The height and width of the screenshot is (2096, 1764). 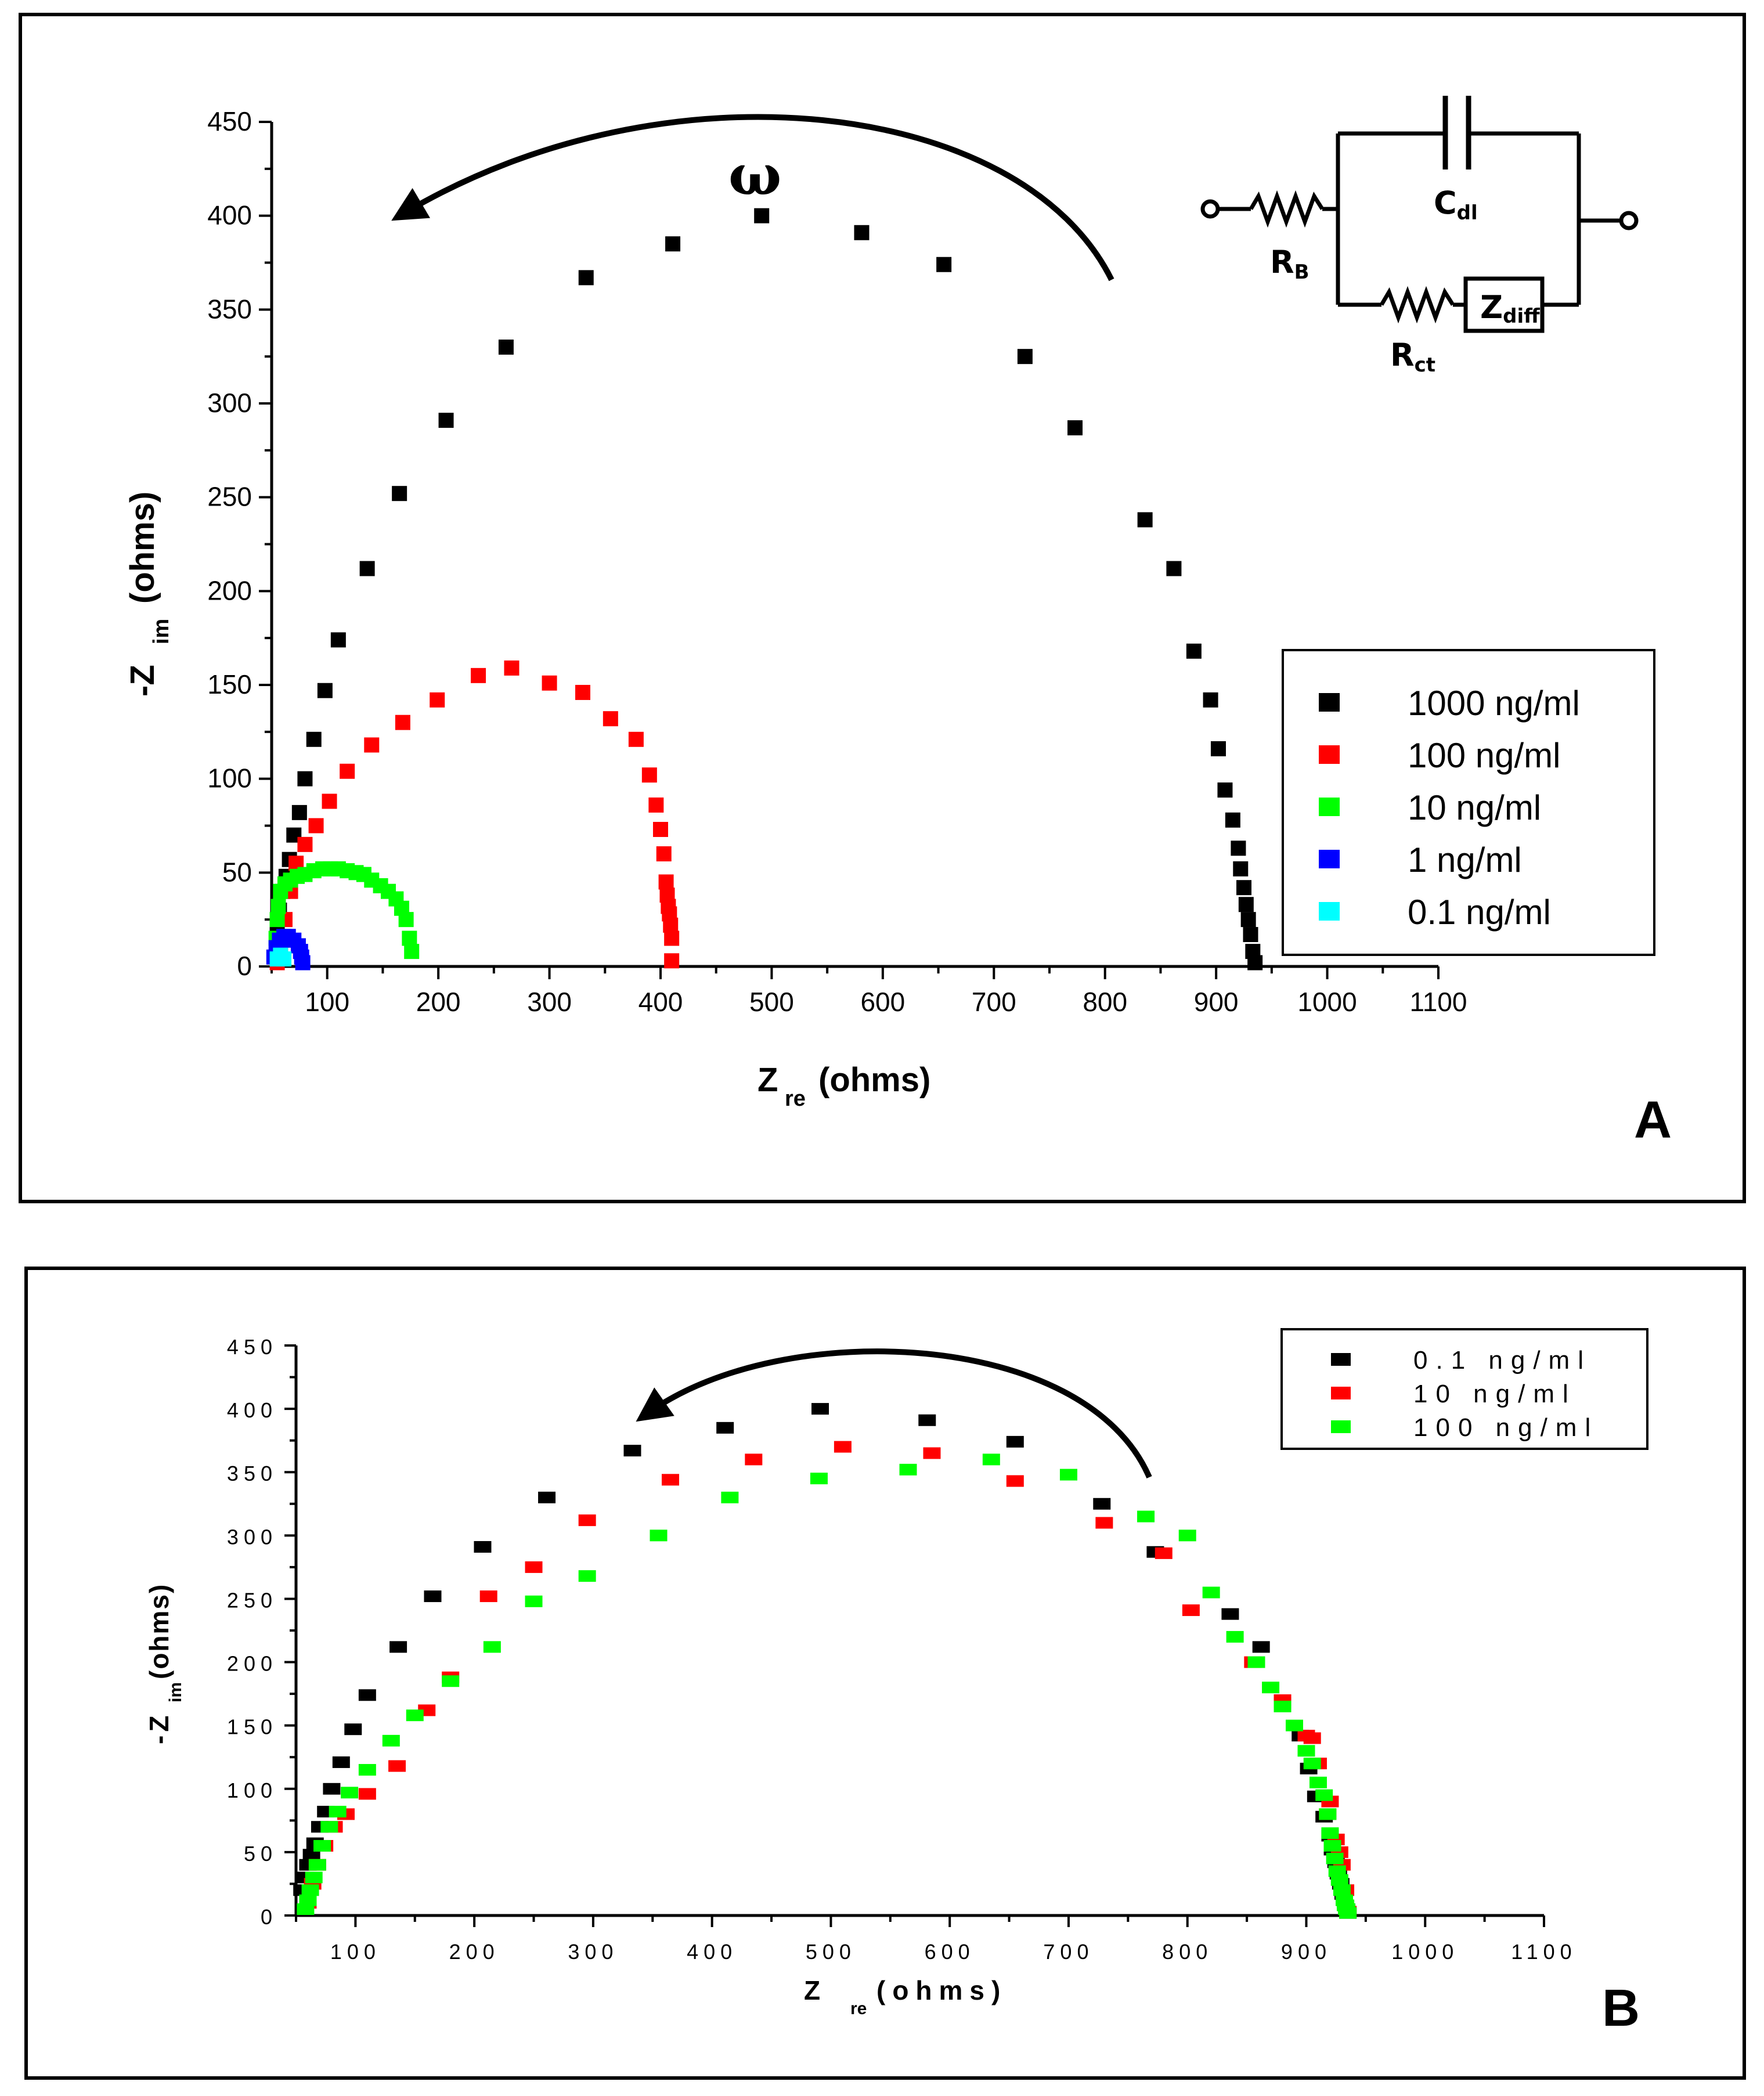 What do you see at coordinates (229, 778) in the screenshot?
I see `panel-a-y-tick-label: 100` at bounding box center [229, 778].